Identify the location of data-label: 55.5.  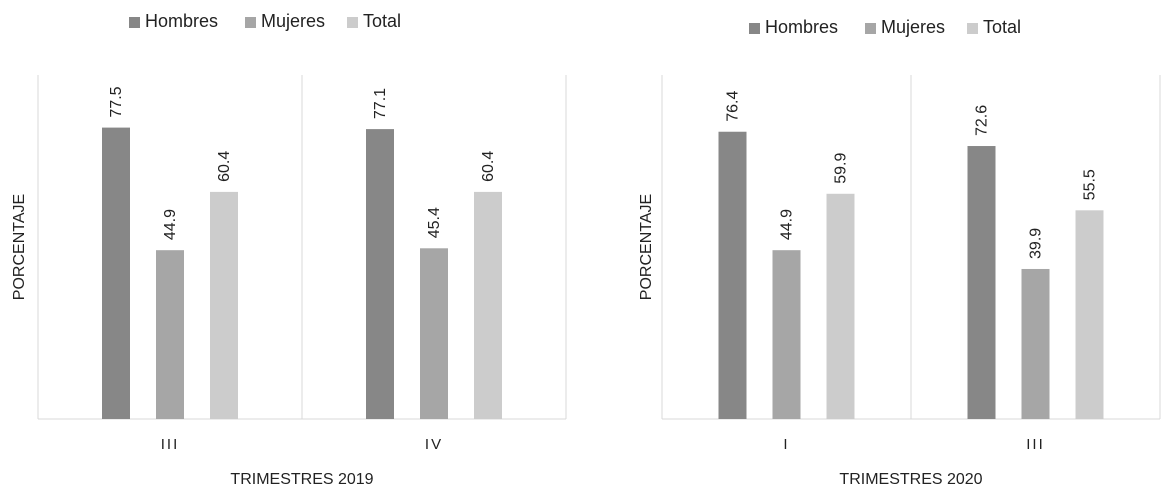
(1090, 184).